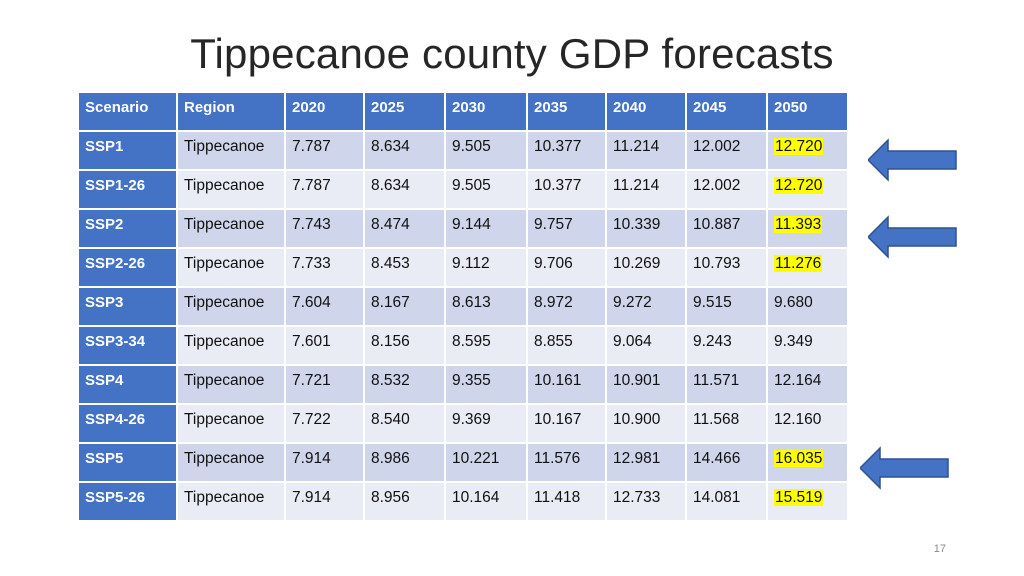 Image resolution: width=1024 pixels, height=576 pixels. Describe the element at coordinates (566, 345) in the screenshot. I see `cell-2035: 8.855` at that location.